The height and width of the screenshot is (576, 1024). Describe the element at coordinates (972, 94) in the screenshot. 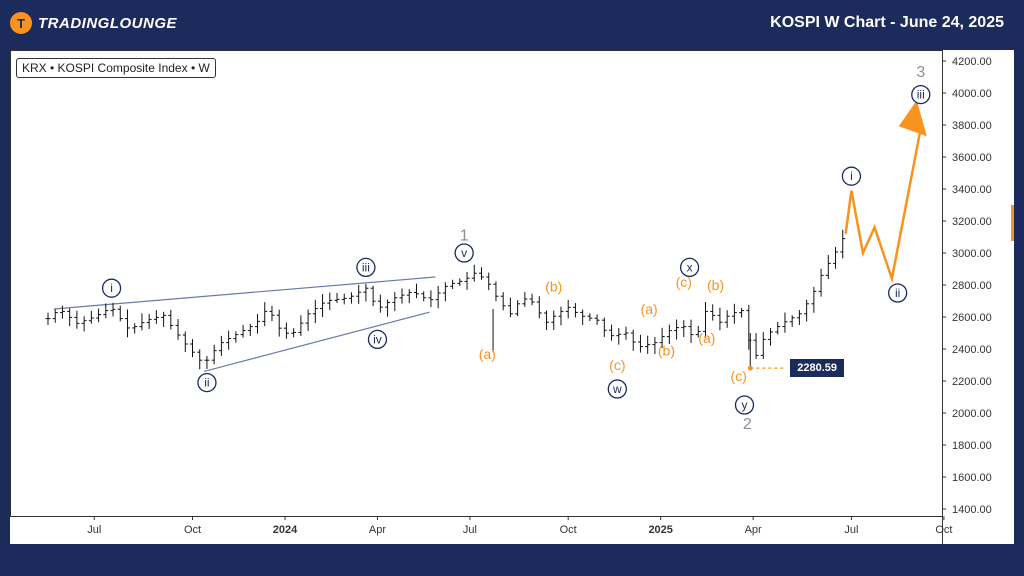

I see `y-tick-label: 4000.00` at that location.